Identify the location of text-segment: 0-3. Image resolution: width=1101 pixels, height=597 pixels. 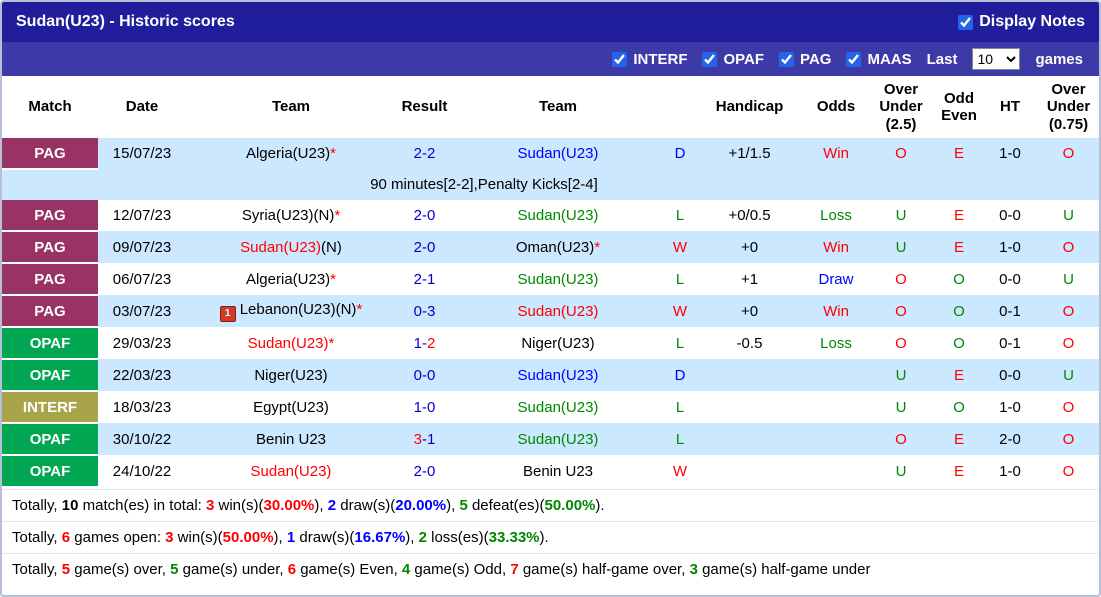
(424, 311).